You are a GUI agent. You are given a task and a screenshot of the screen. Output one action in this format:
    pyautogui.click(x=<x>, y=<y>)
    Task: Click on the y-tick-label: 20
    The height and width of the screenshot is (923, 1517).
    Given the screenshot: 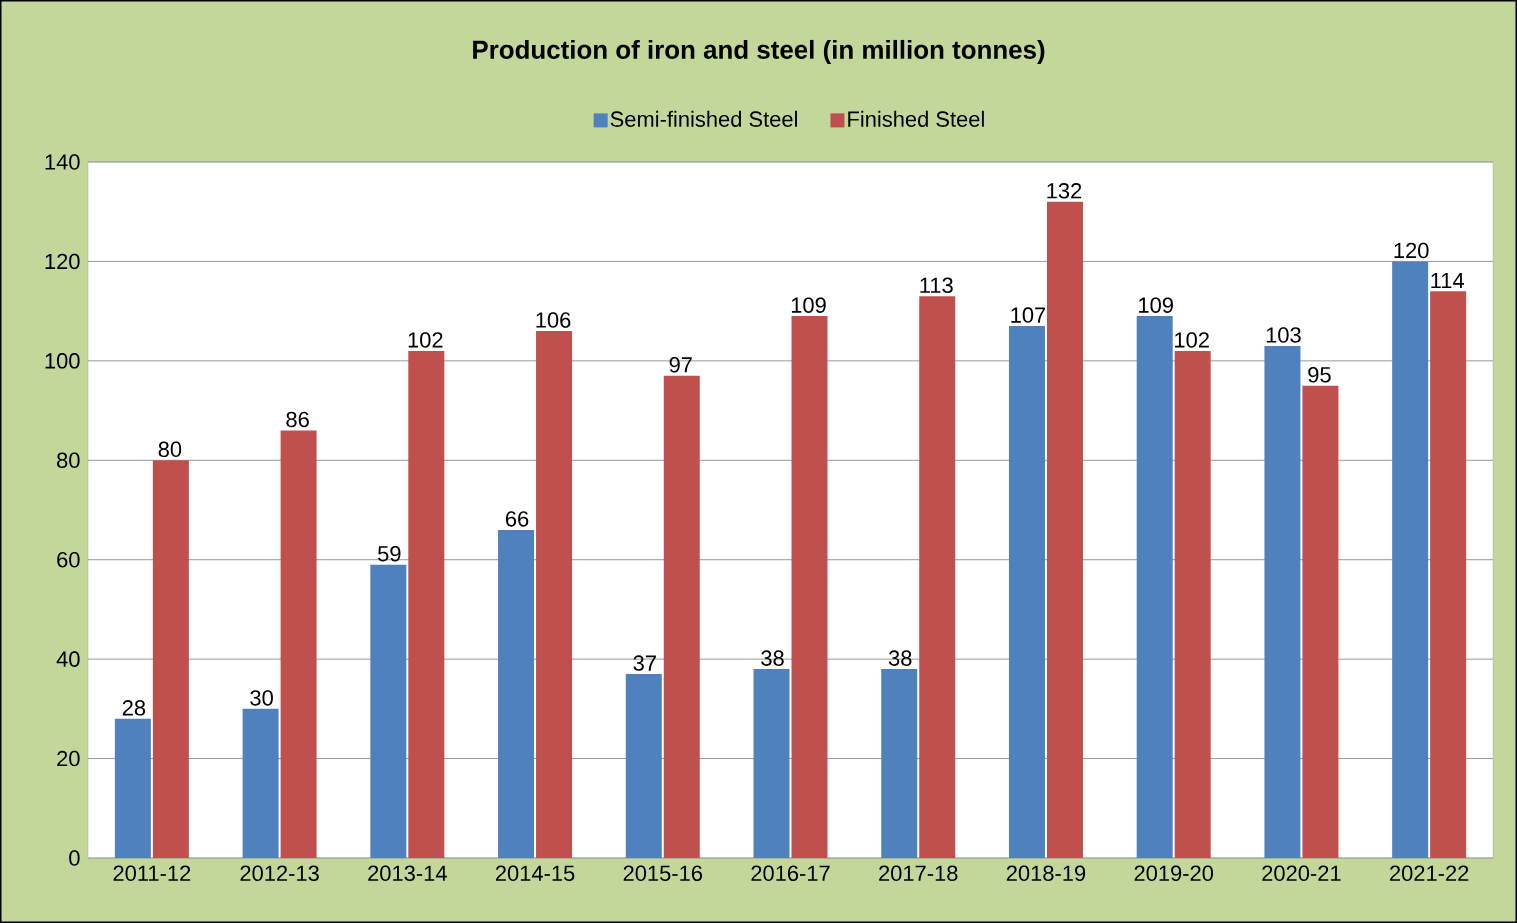 What is the action you would take?
    pyautogui.click(x=68, y=758)
    